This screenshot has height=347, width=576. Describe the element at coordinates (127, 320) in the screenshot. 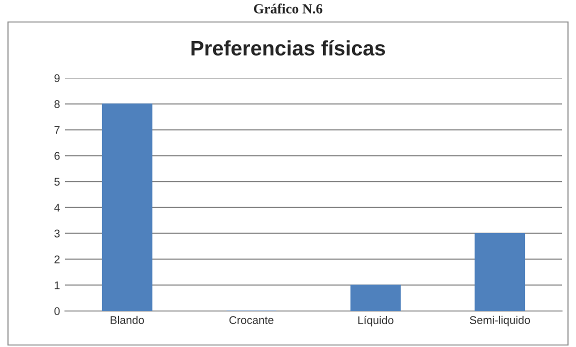

I see `x-tick-label: Blando` at that location.